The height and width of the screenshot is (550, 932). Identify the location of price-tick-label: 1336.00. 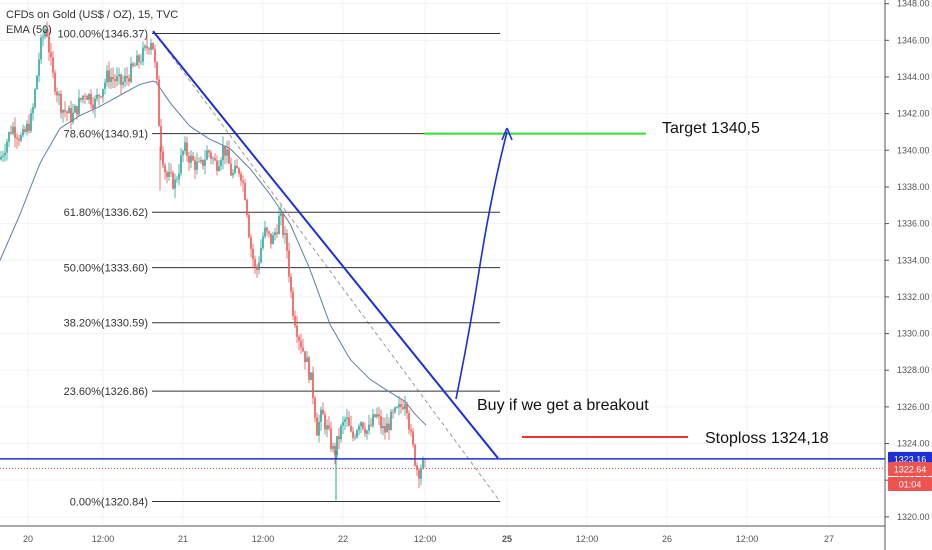
(913, 224).